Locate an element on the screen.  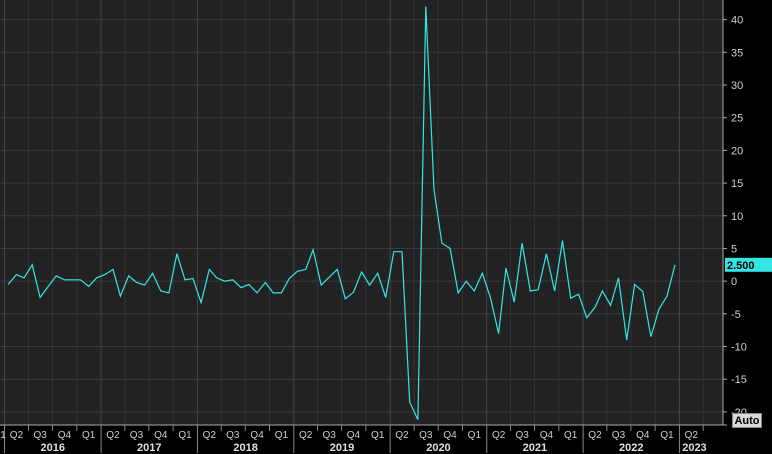
last-value-marker: 2.500 is located at coordinates (748, 264).